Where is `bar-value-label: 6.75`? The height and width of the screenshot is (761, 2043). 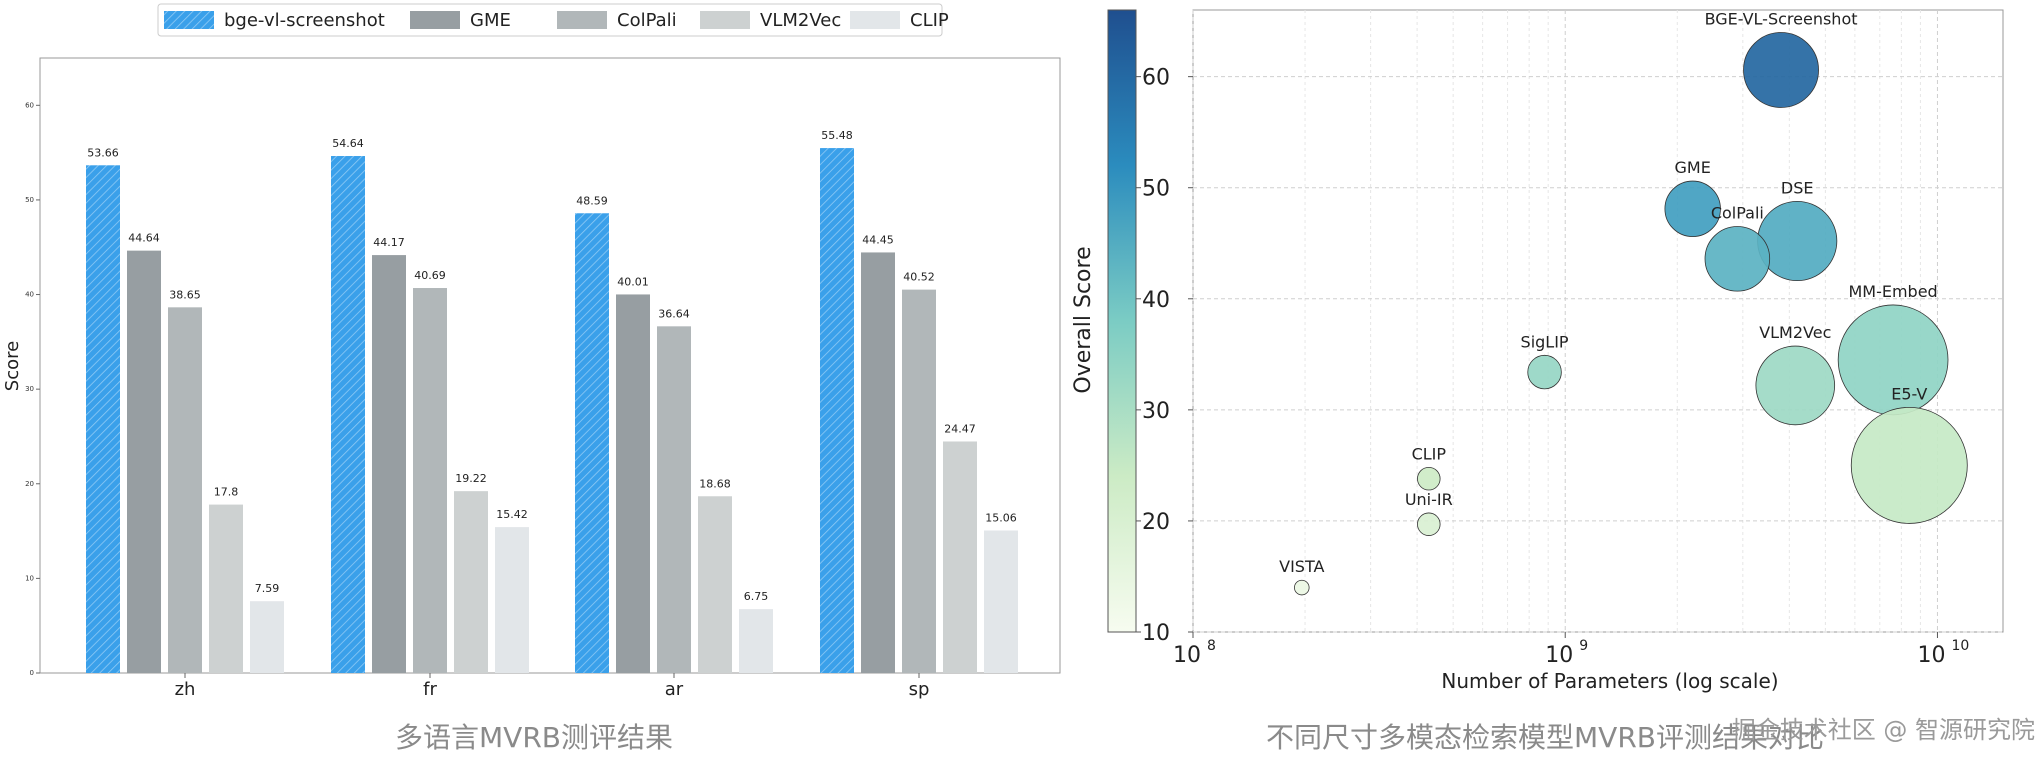 bar-value-label: 6.75 is located at coordinates (756, 596).